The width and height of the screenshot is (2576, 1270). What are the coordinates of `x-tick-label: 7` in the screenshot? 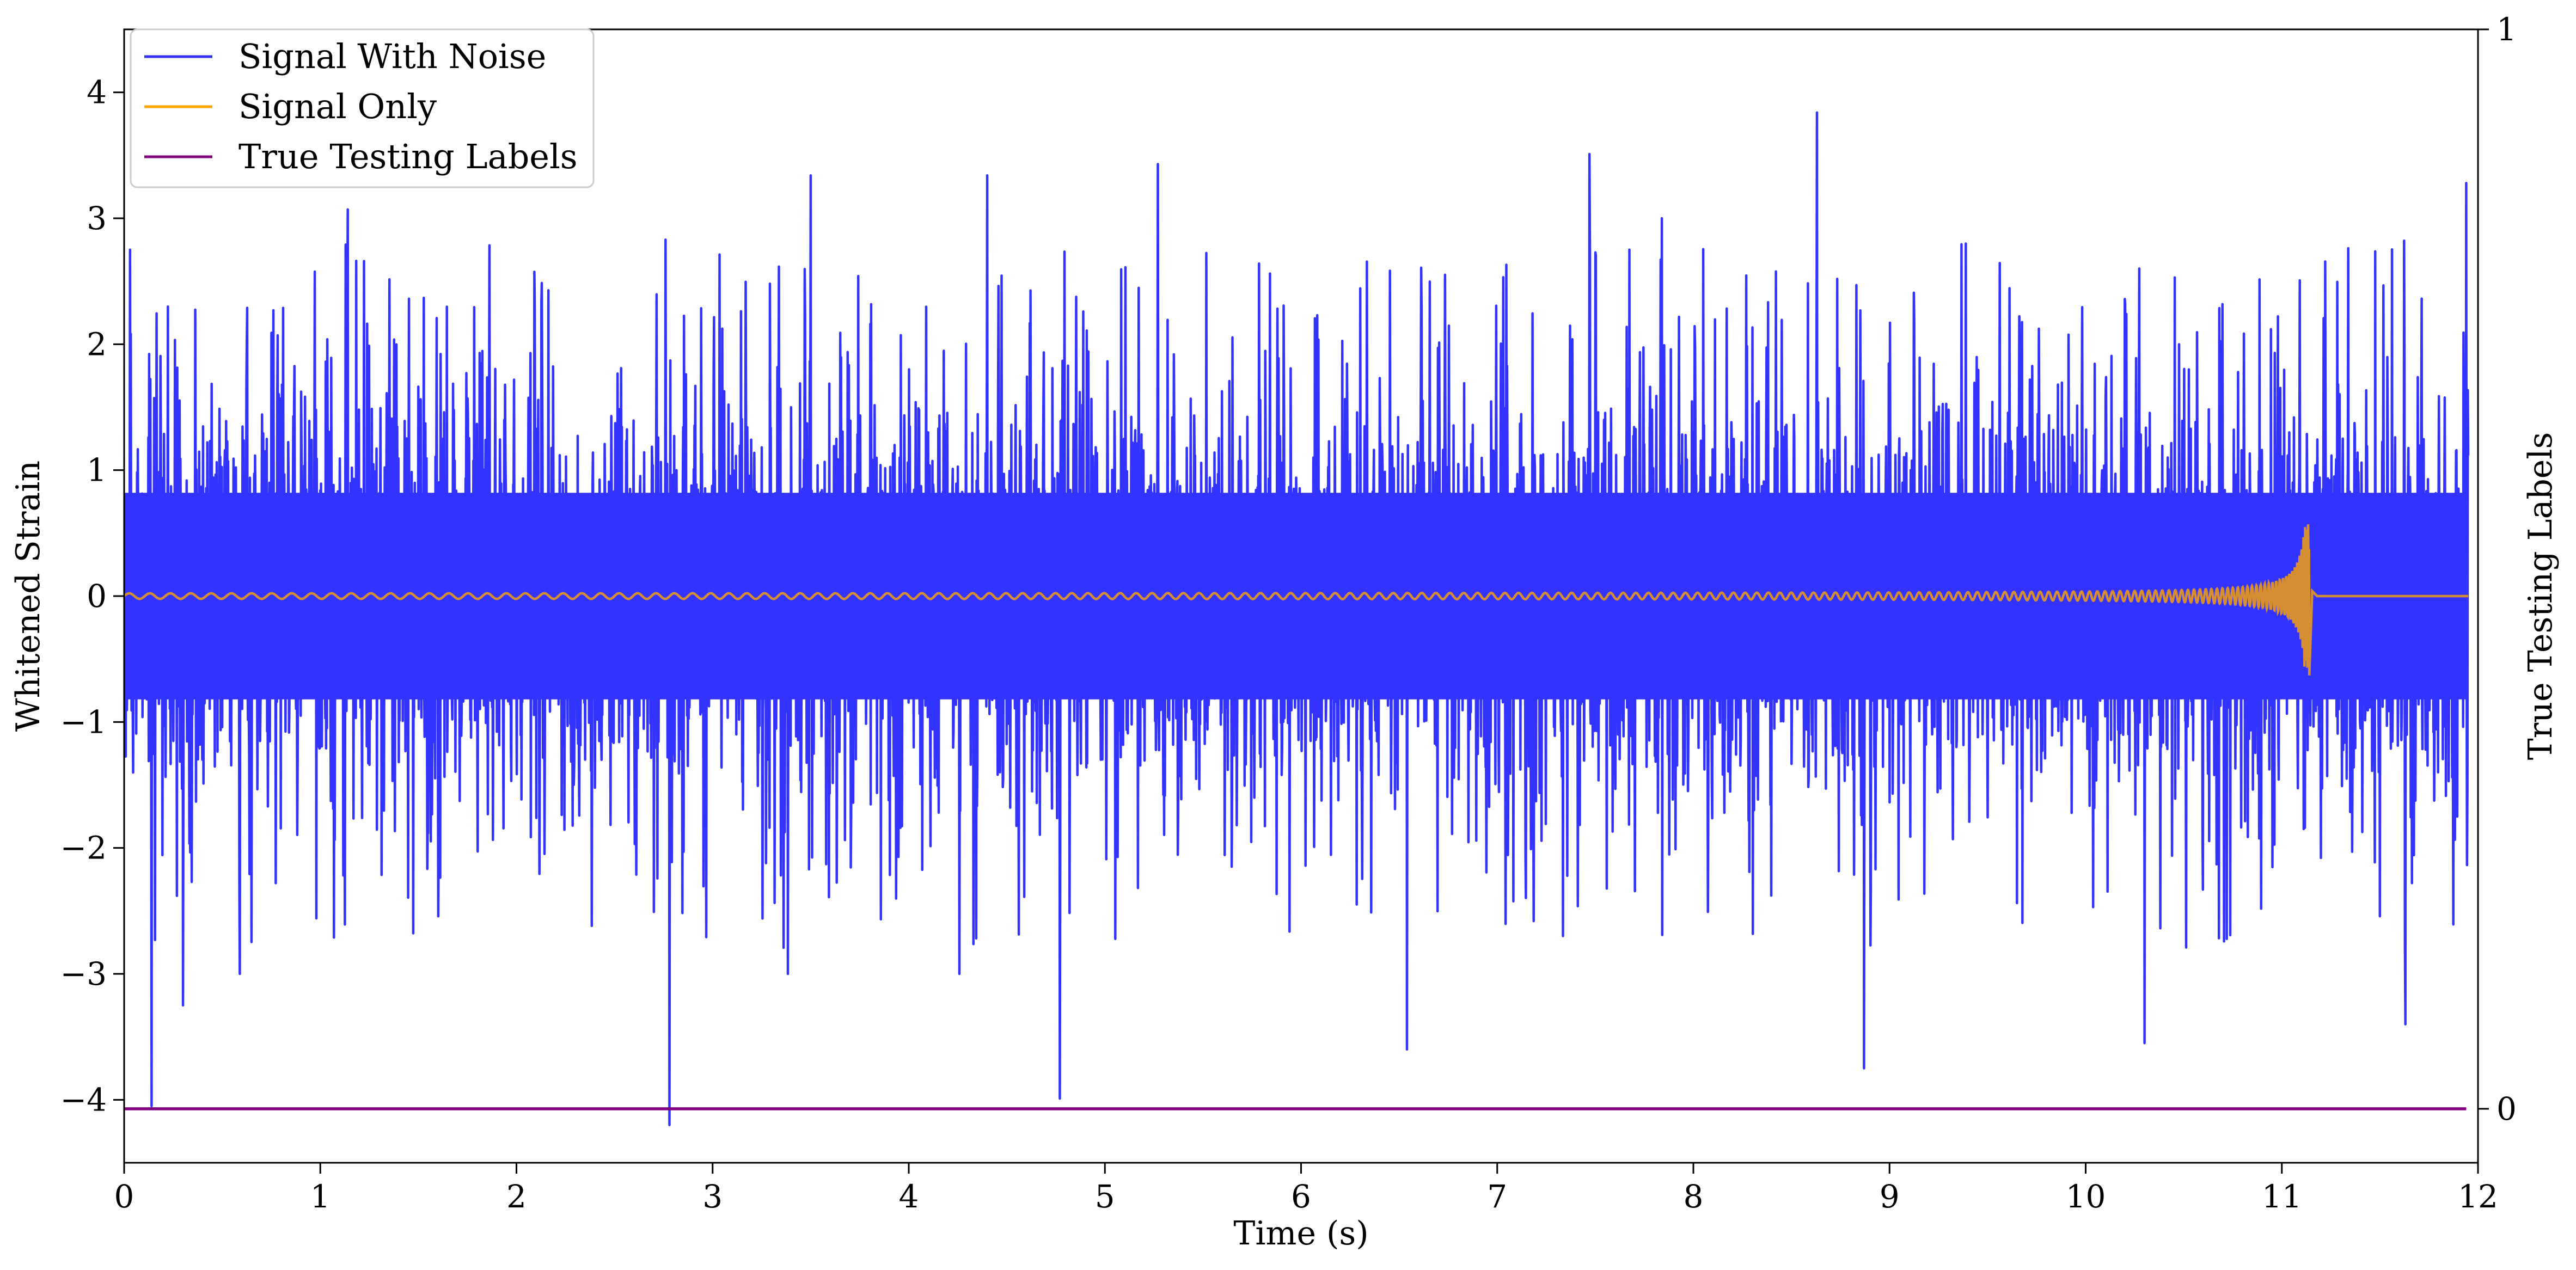 It's located at (1497, 1196).